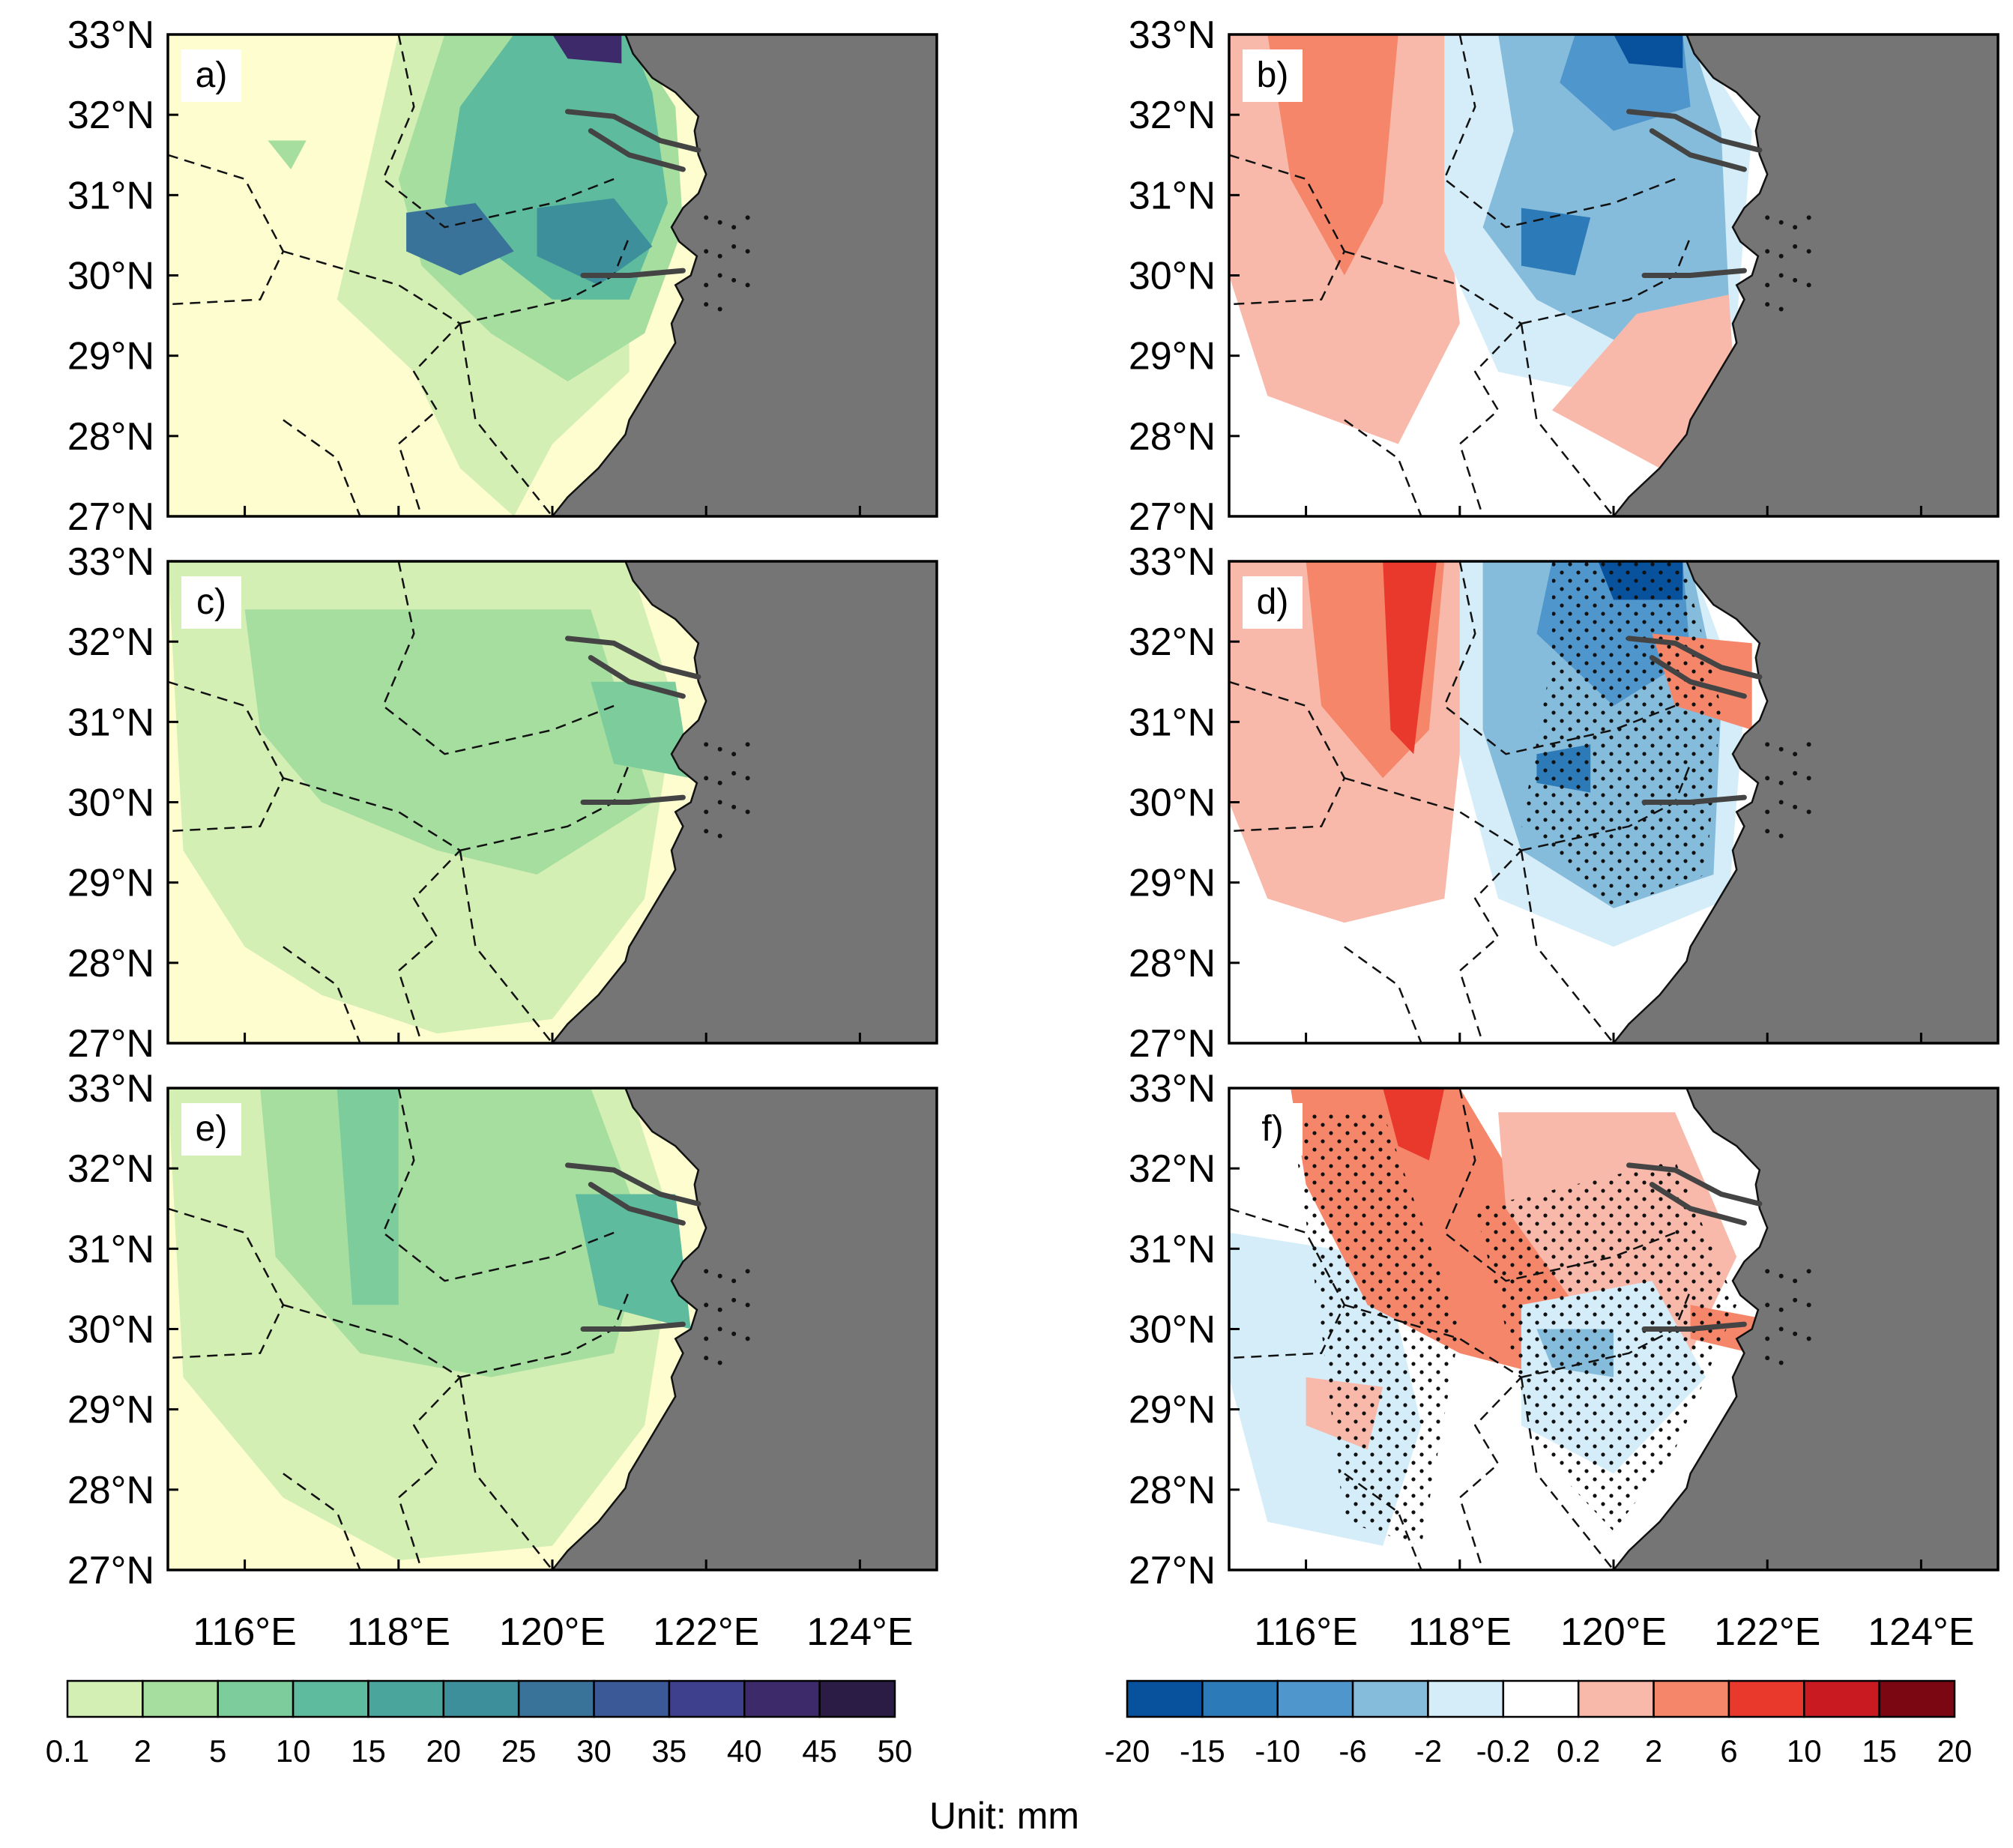  Describe the element at coordinates (1277, 1751) in the screenshot. I see `colorbar-label: -10` at that location.